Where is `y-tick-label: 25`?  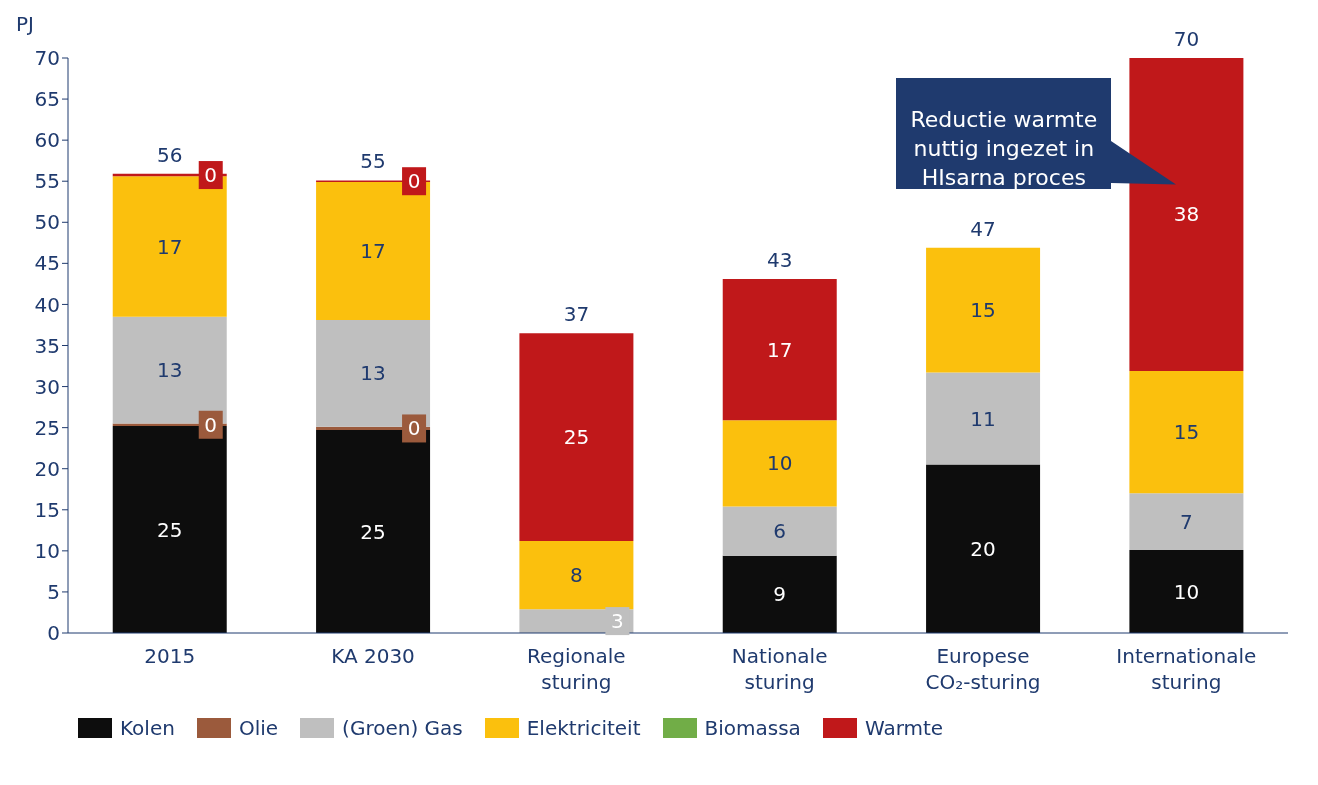
y-tick-label: 25 is located at coordinates (47, 427).